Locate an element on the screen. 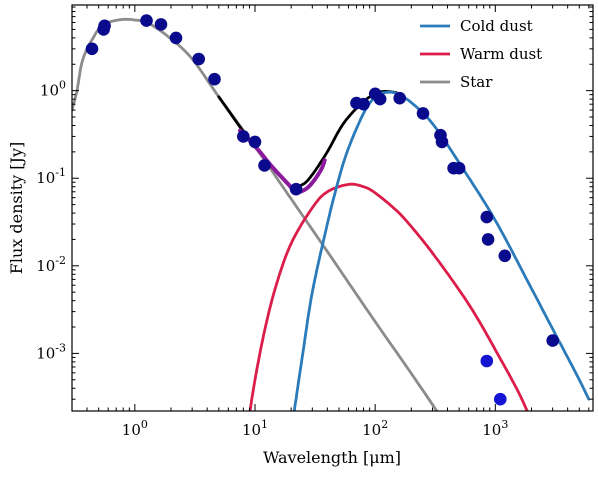 The image size is (598, 483). x-tick-label: 10¹ is located at coordinates (255, 428).